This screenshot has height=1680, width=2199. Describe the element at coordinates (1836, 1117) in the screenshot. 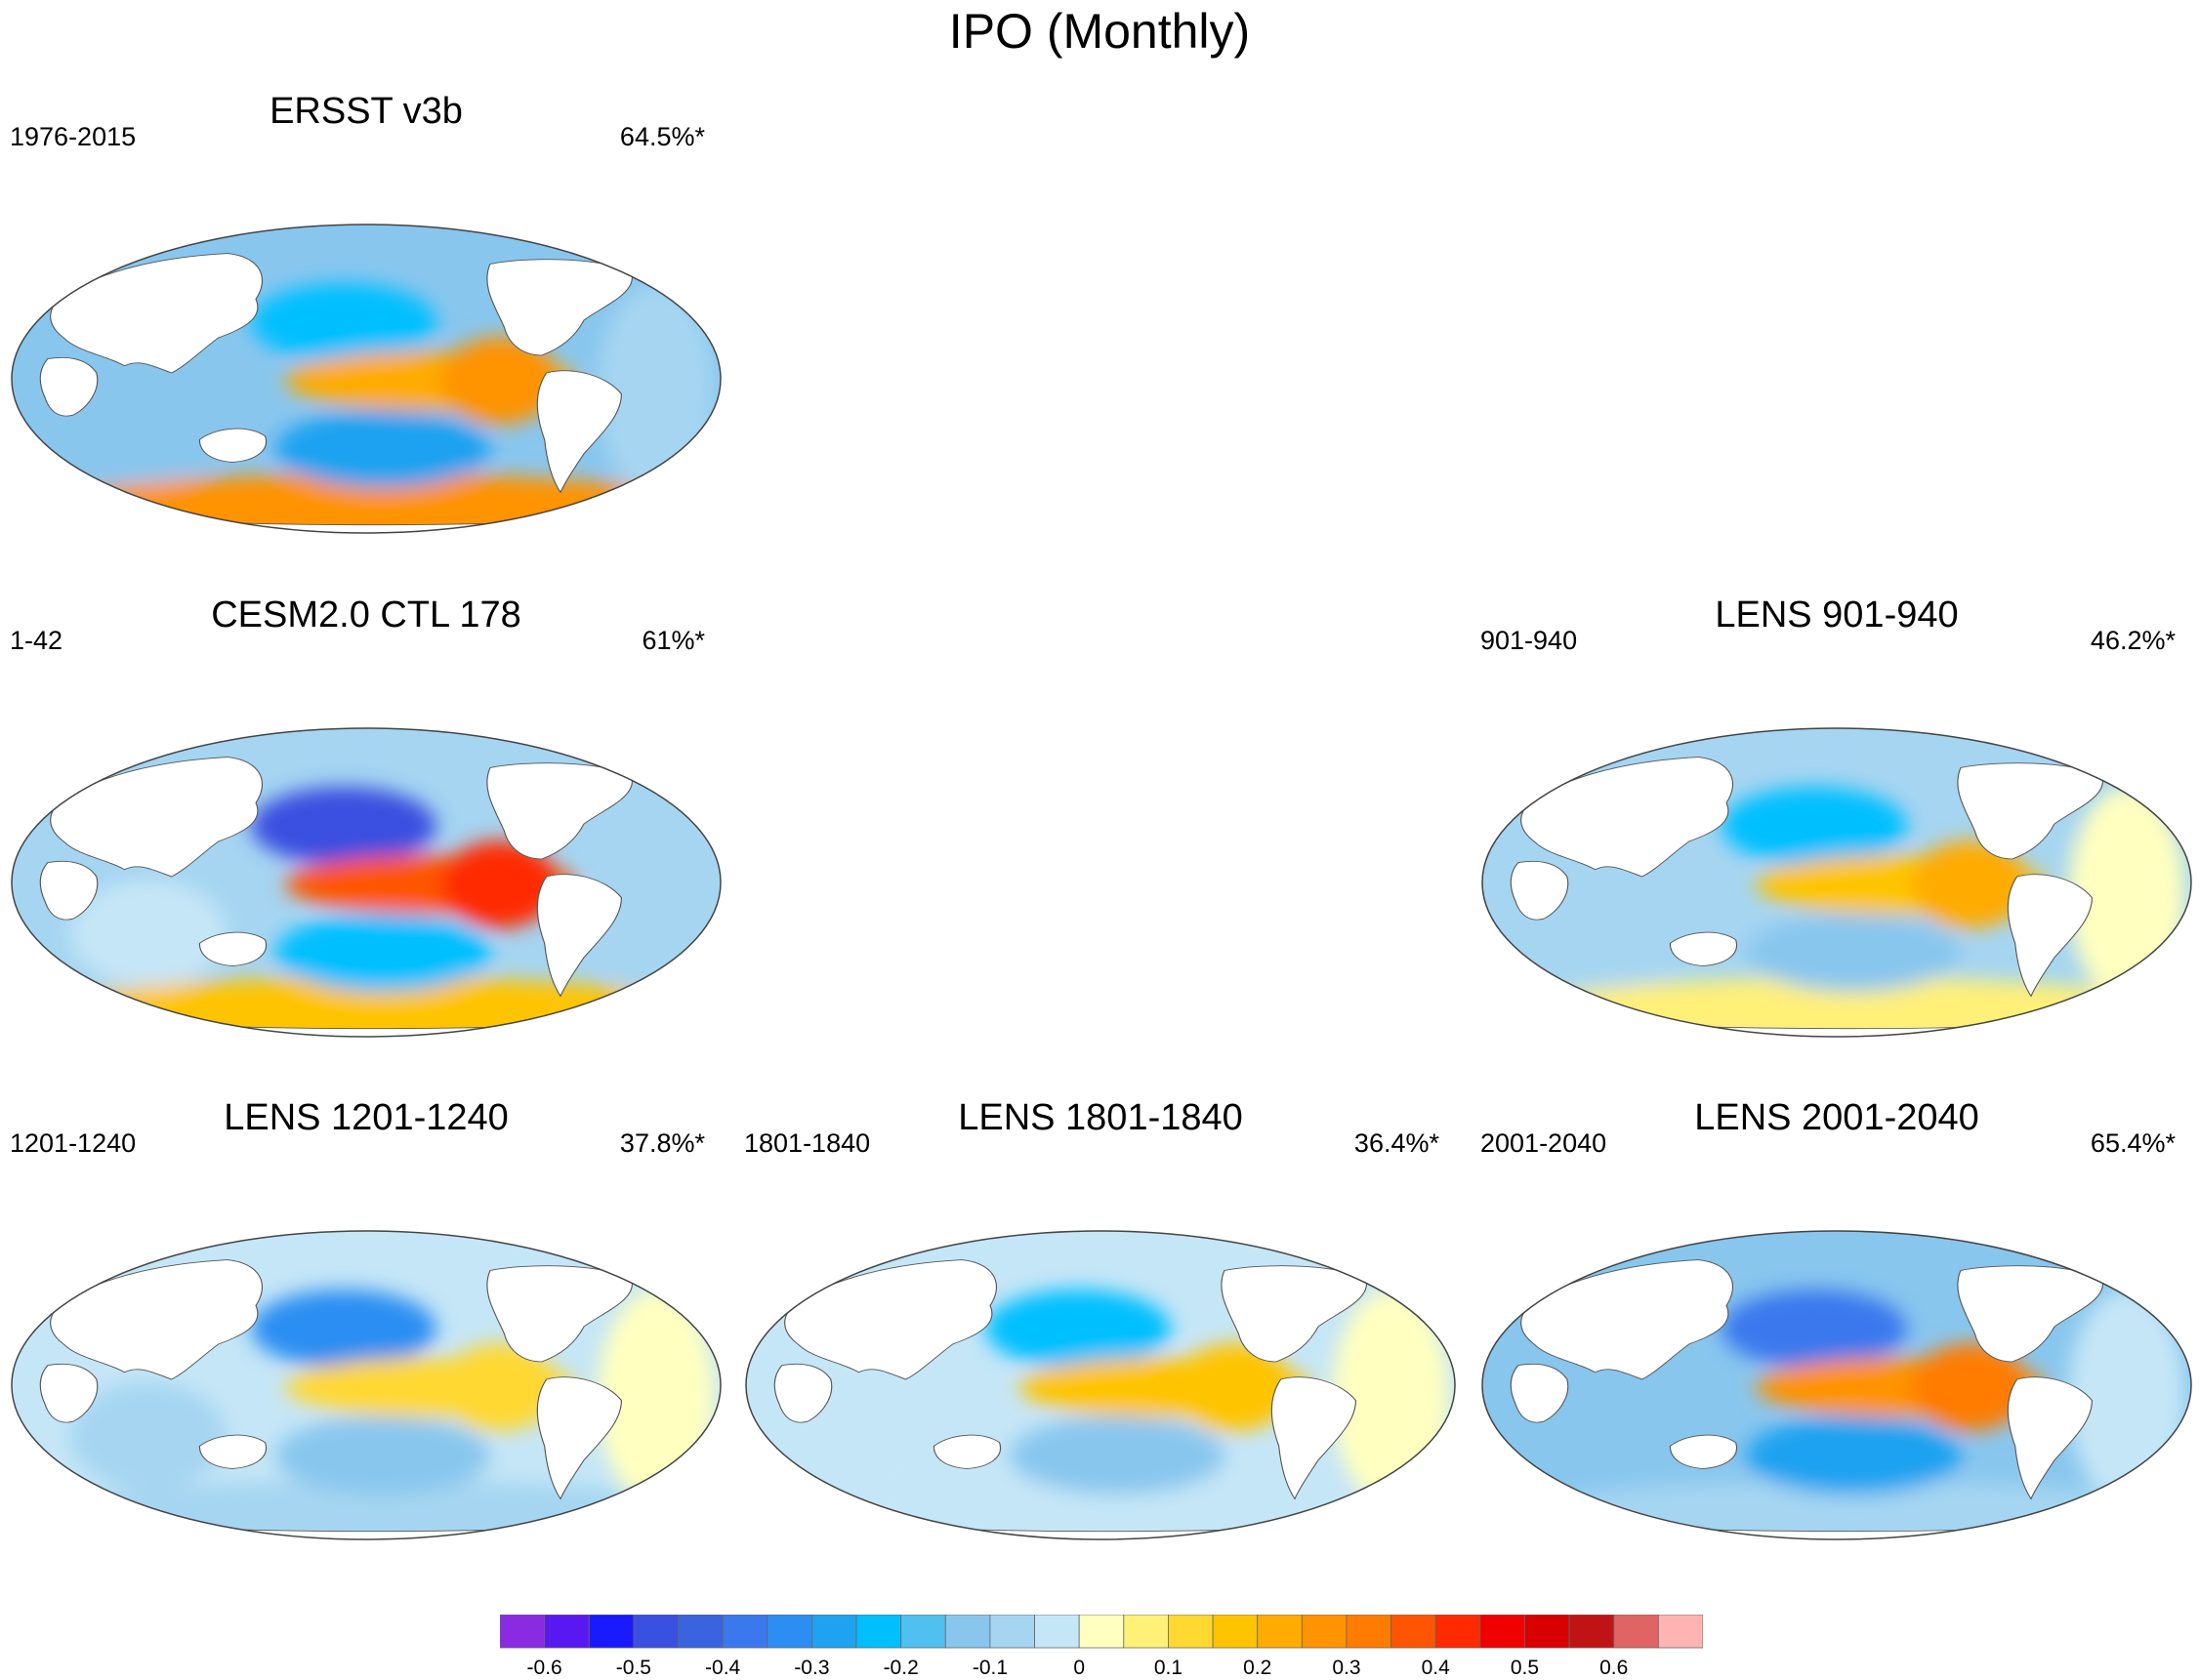

I see `panel-title: LENS 2001-2040` at that location.